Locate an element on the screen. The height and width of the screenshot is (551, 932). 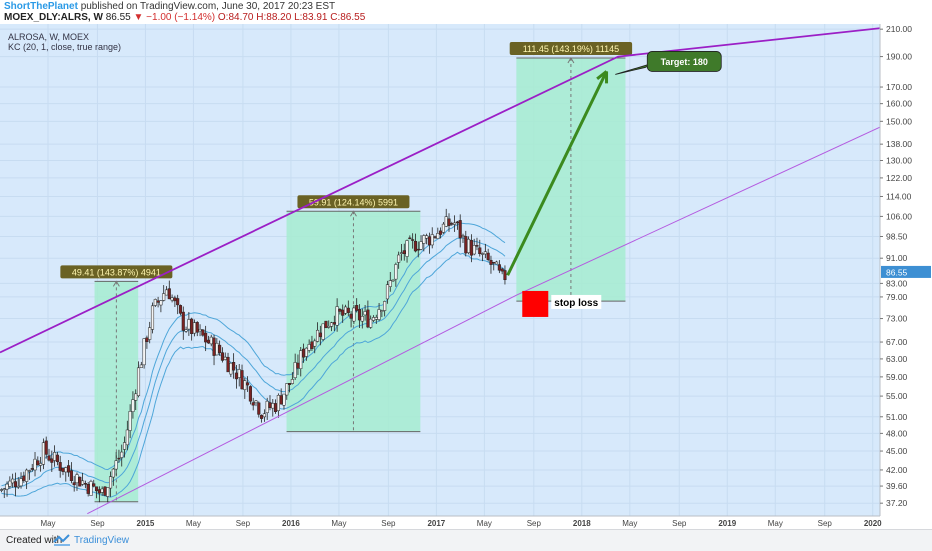
tradingview-logo-icon is located at coordinates (62, 540).